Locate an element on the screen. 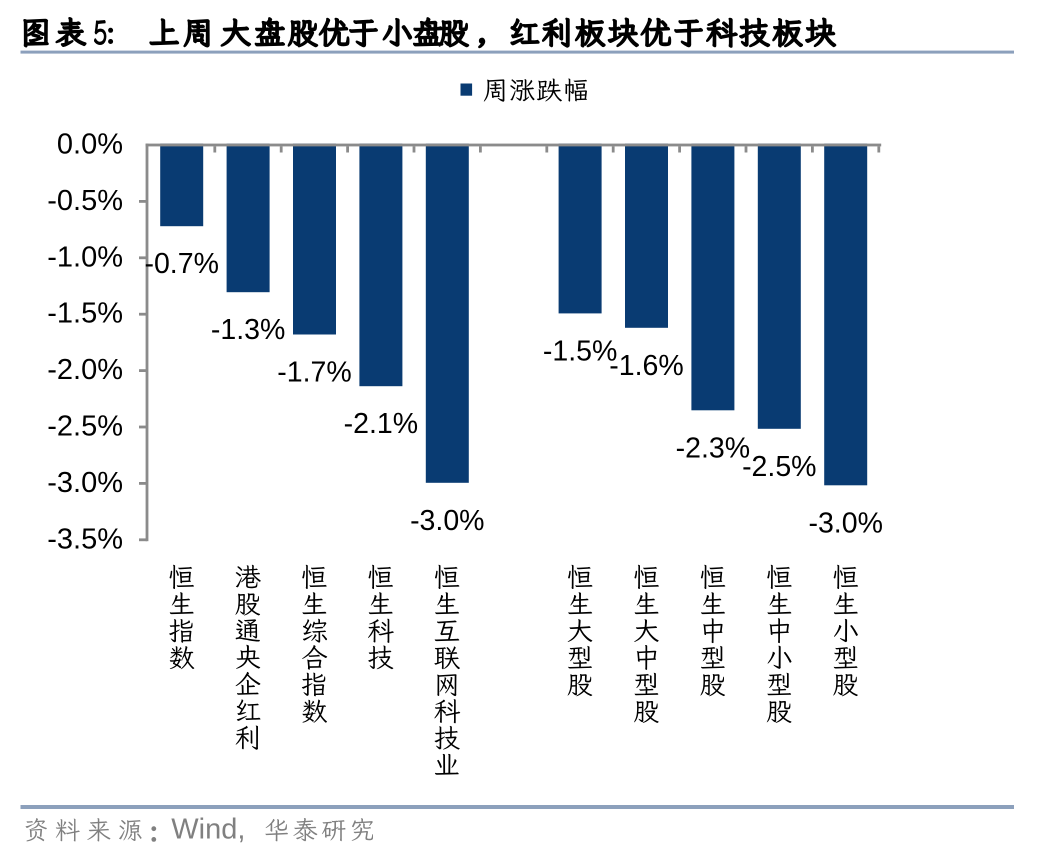 The height and width of the screenshot is (852, 1048). svg-text: -1.3% is located at coordinates (248, 330).